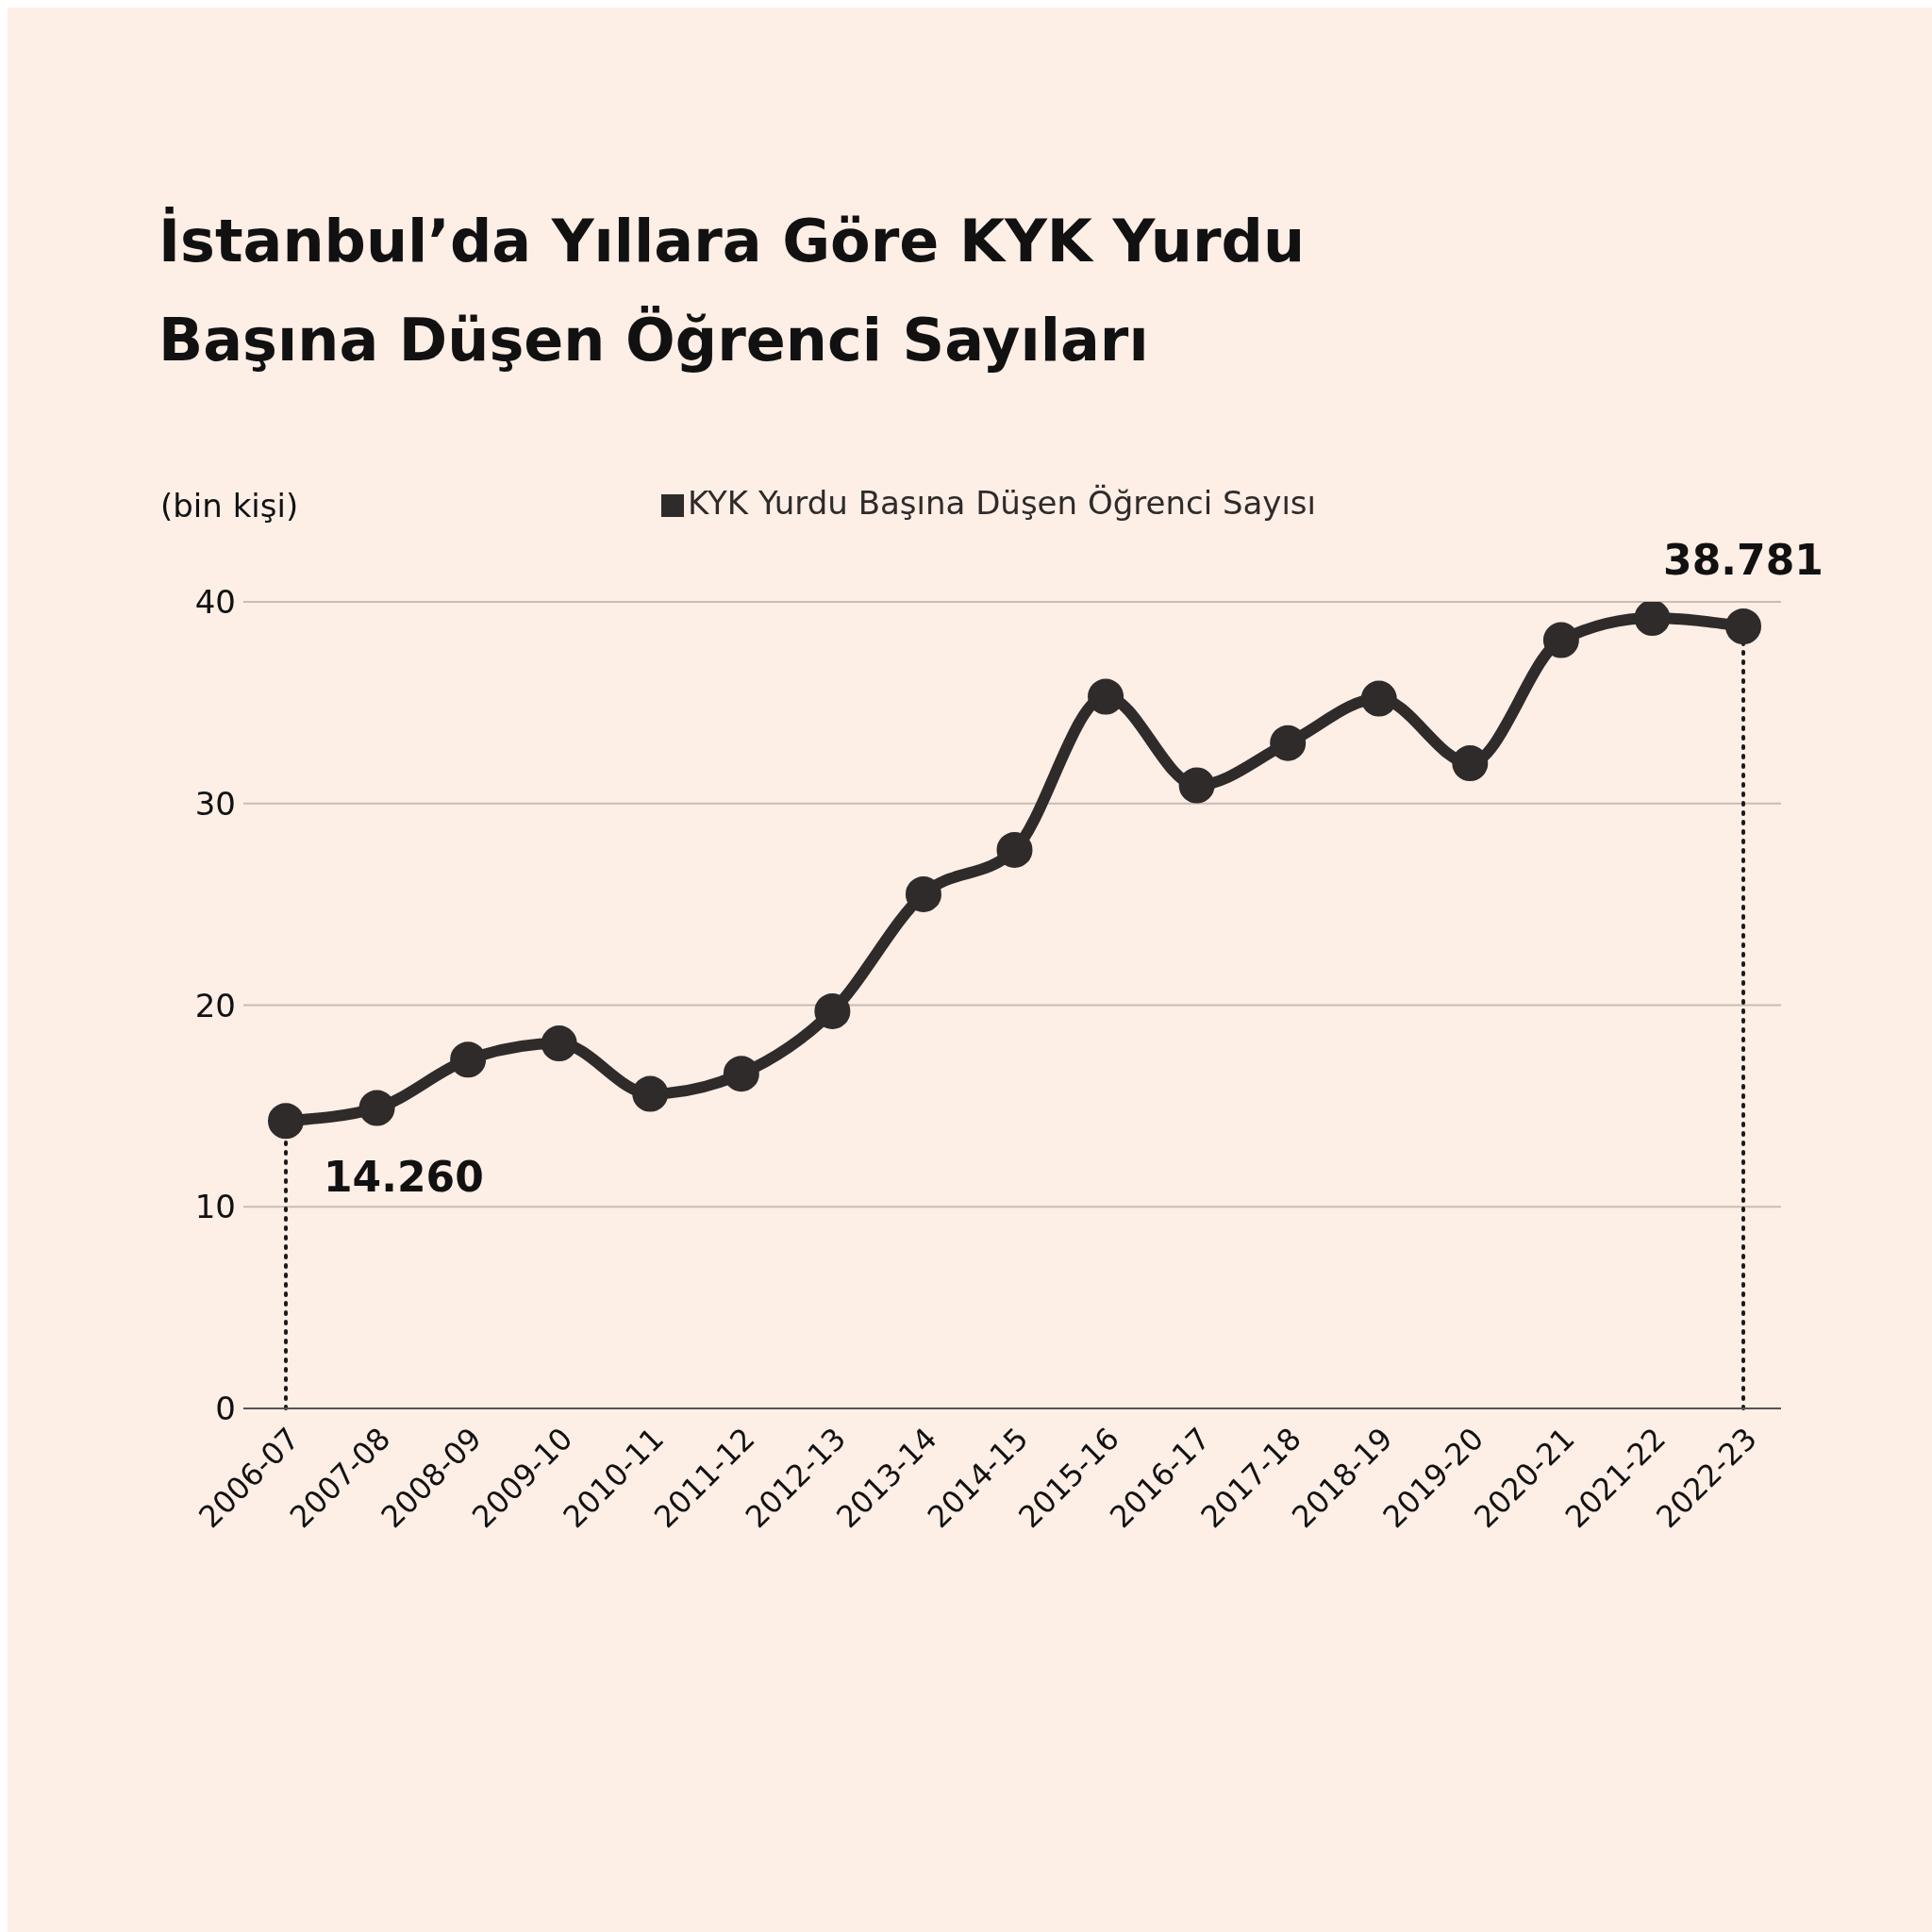  What do you see at coordinates (1743, 561) in the screenshot?
I see `data-label: 38.781` at bounding box center [1743, 561].